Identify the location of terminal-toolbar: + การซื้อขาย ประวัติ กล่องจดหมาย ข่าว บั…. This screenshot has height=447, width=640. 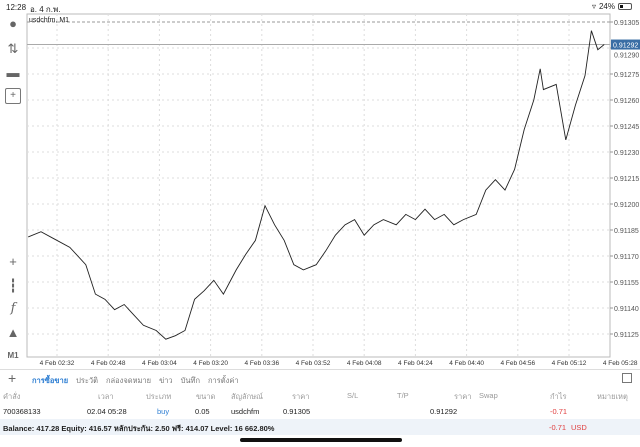
(320, 377).